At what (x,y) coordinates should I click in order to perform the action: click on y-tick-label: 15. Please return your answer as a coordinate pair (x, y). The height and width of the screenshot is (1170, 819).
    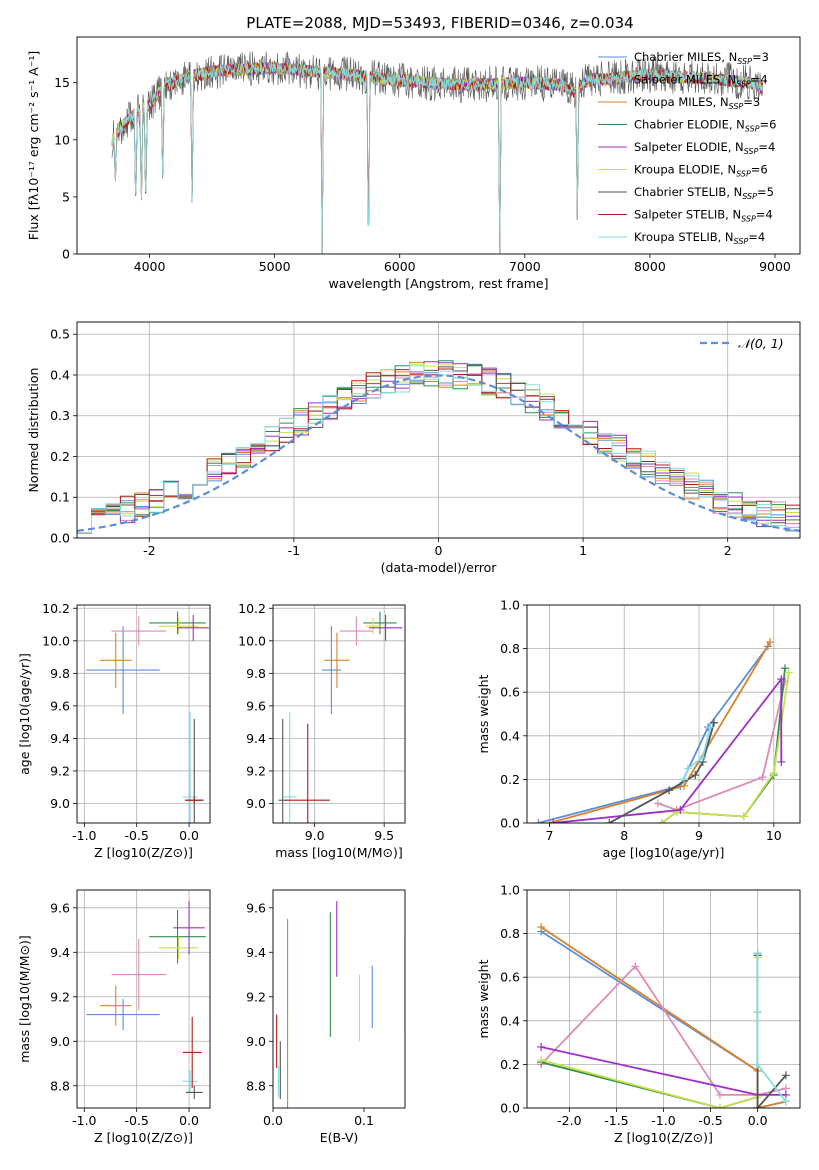
    Looking at the image, I should click on (62, 82).